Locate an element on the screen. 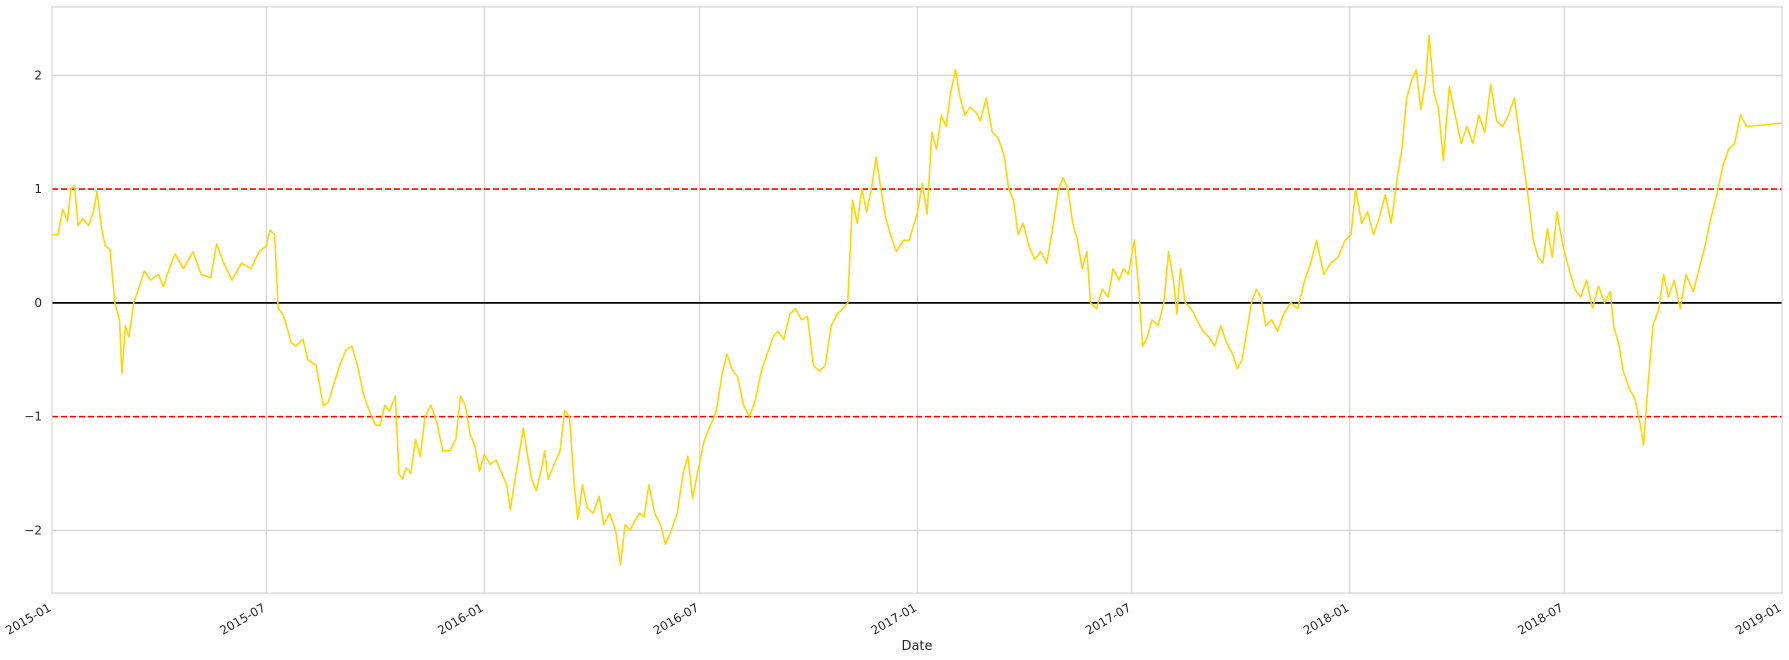 The height and width of the screenshot is (660, 1789). x-axis-label: Date is located at coordinates (916, 646).